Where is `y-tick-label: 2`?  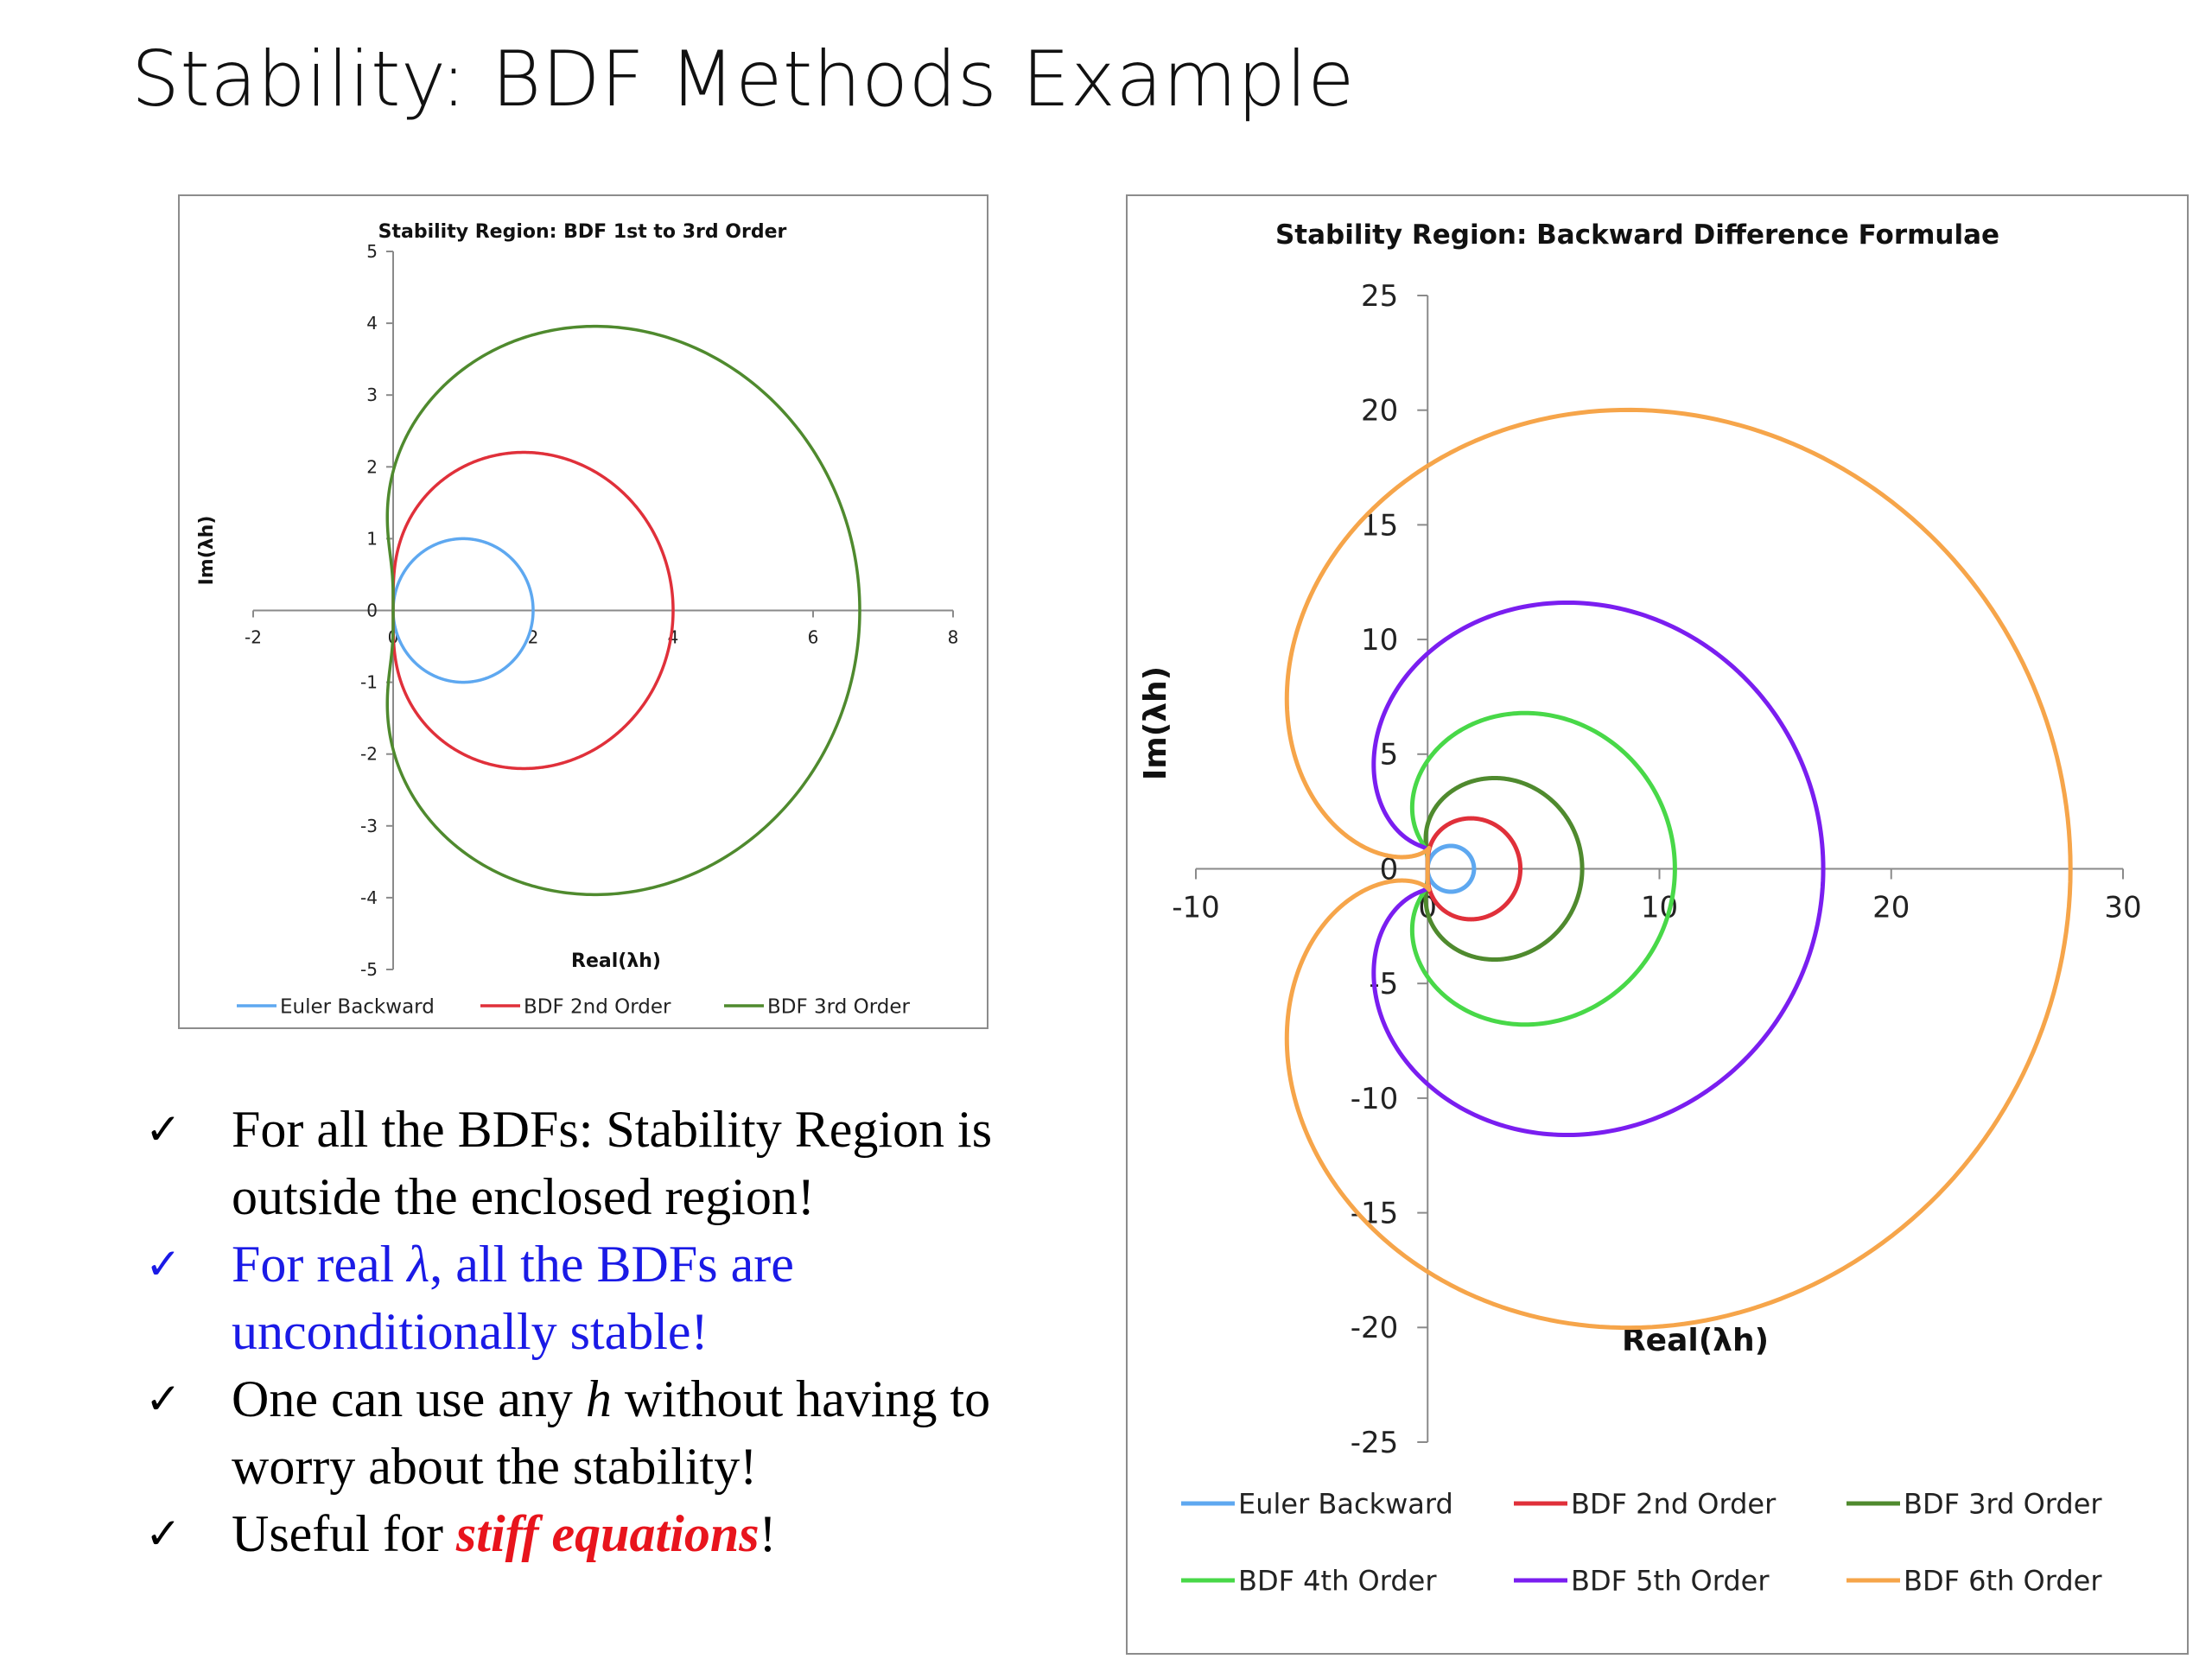
y-tick-label: 2 is located at coordinates (372, 466).